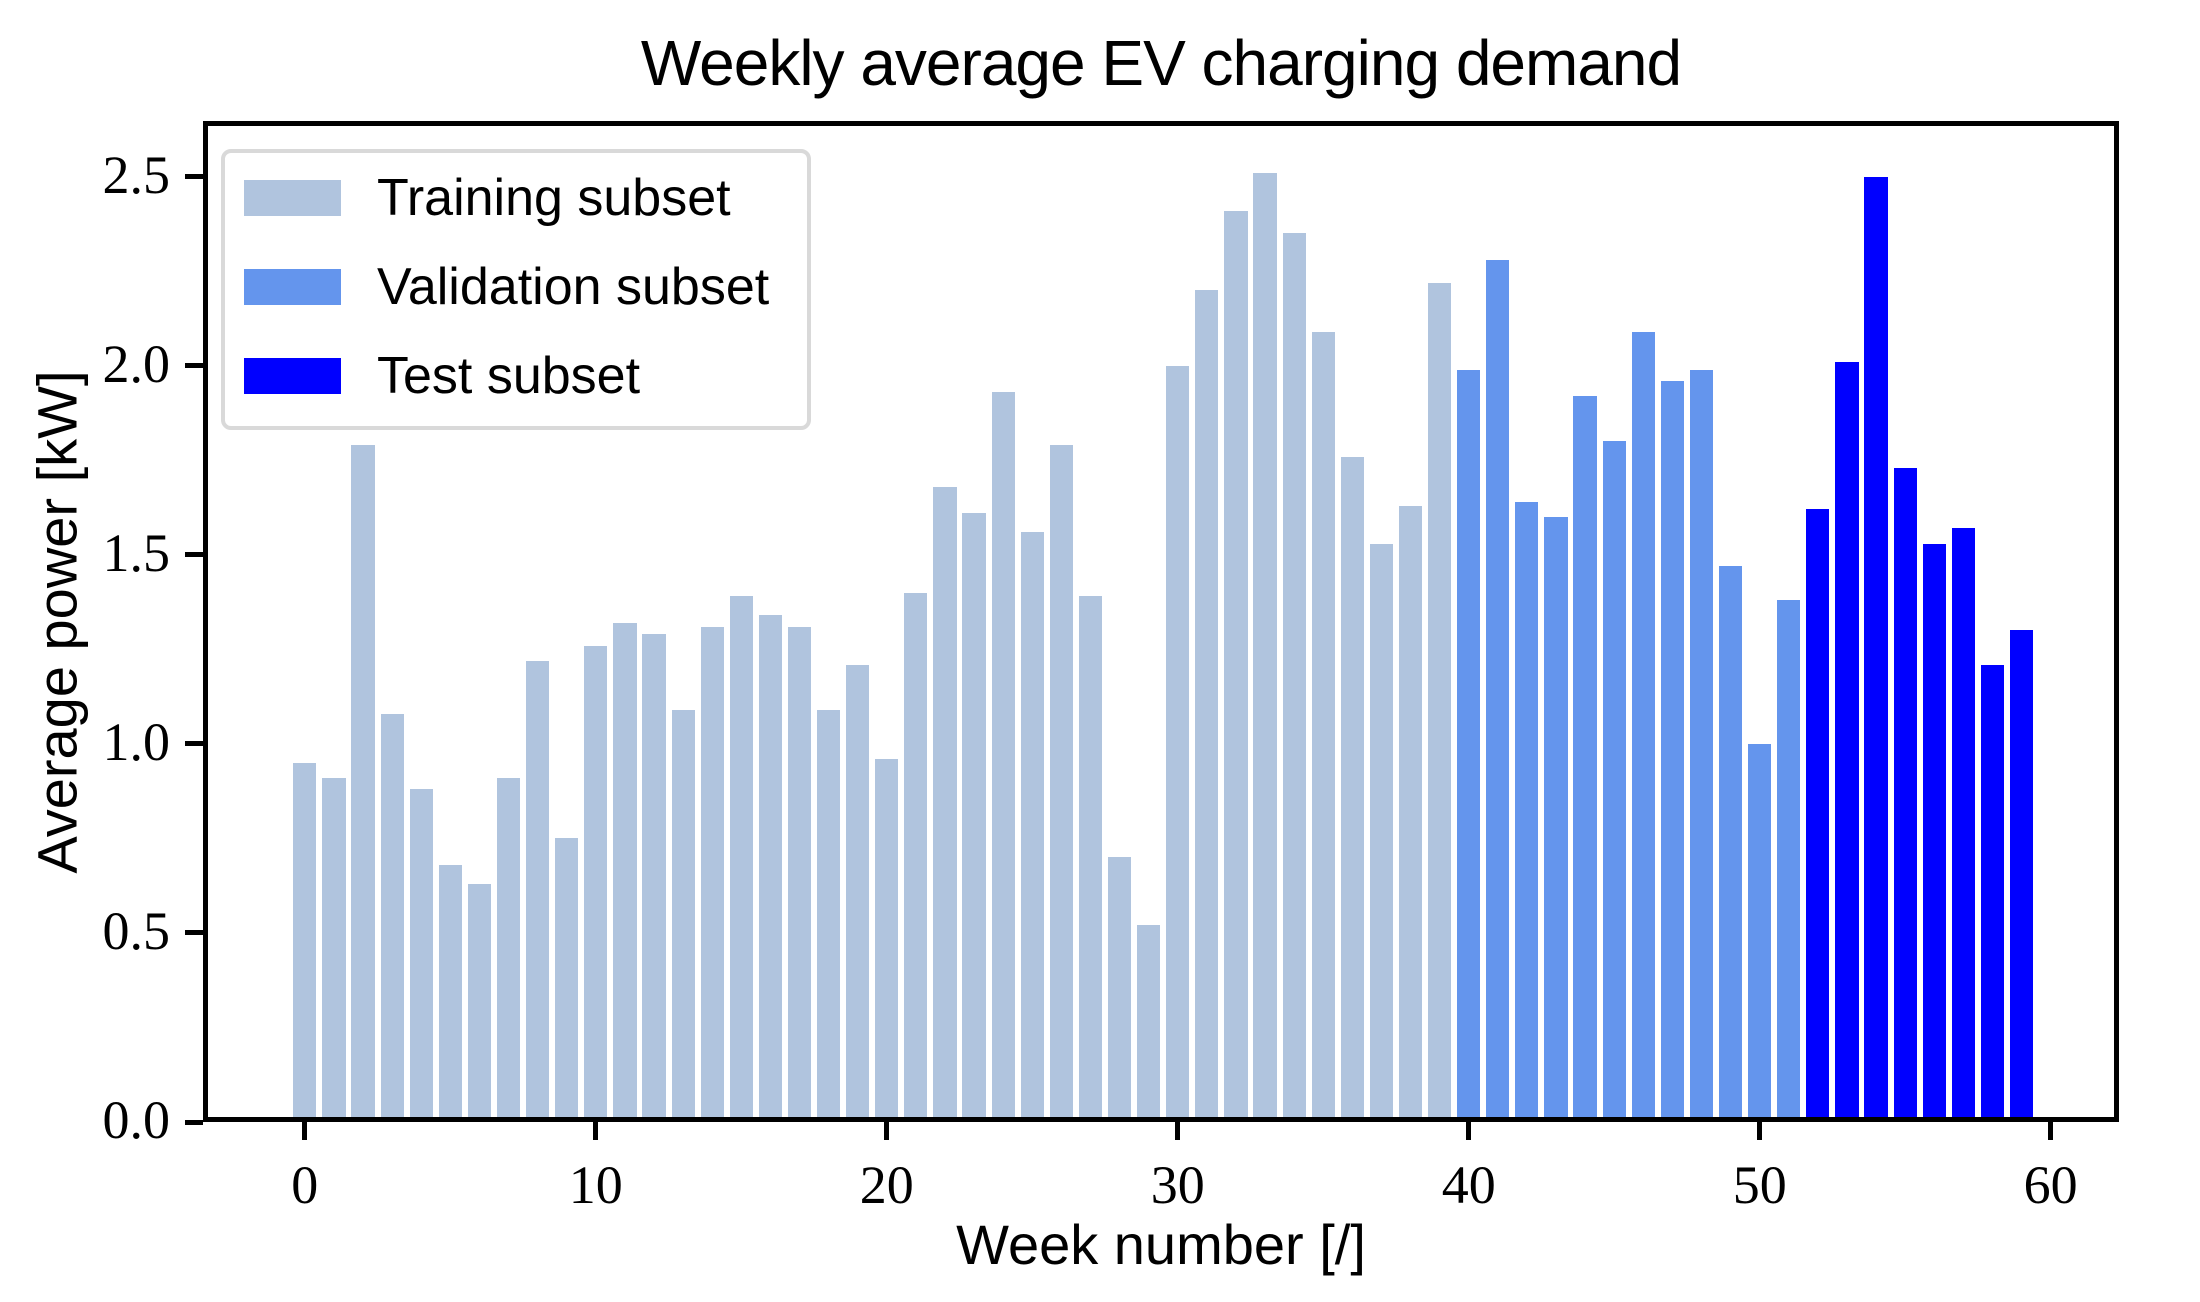 The height and width of the screenshot is (1302, 2200). I want to click on y-tick-1.0, so click(194, 744).